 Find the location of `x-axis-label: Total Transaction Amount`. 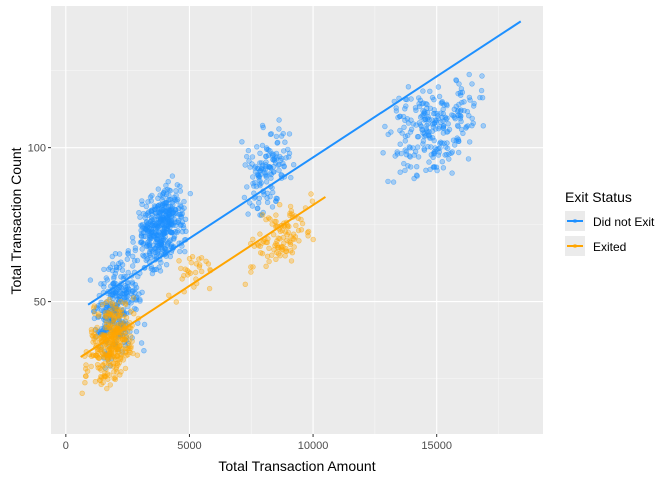

x-axis-label: Total Transaction Amount is located at coordinates (296, 466).